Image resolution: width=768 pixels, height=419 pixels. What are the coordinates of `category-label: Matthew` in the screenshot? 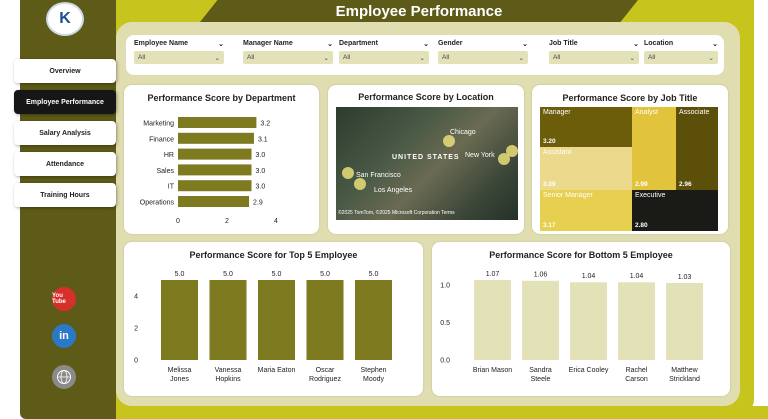 It's located at (684, 370).